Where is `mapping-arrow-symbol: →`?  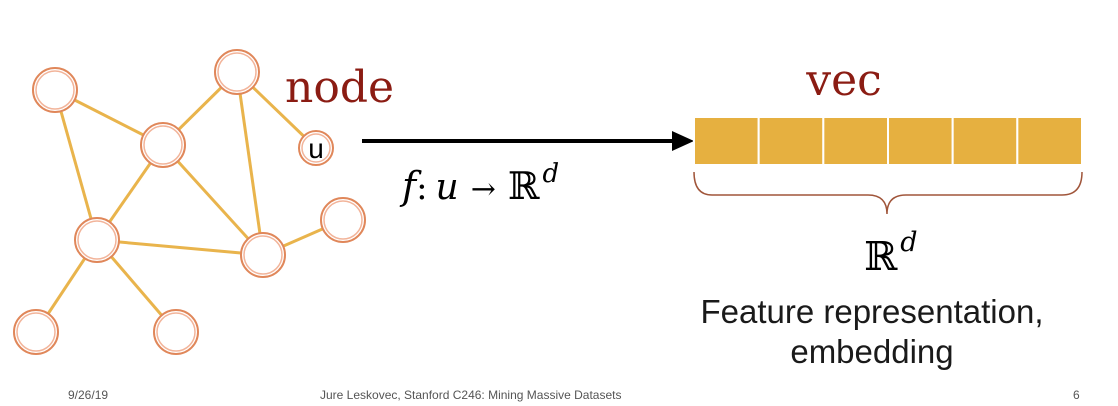 mapping-arrow-symbol: → is located at coordinates (483, 189).